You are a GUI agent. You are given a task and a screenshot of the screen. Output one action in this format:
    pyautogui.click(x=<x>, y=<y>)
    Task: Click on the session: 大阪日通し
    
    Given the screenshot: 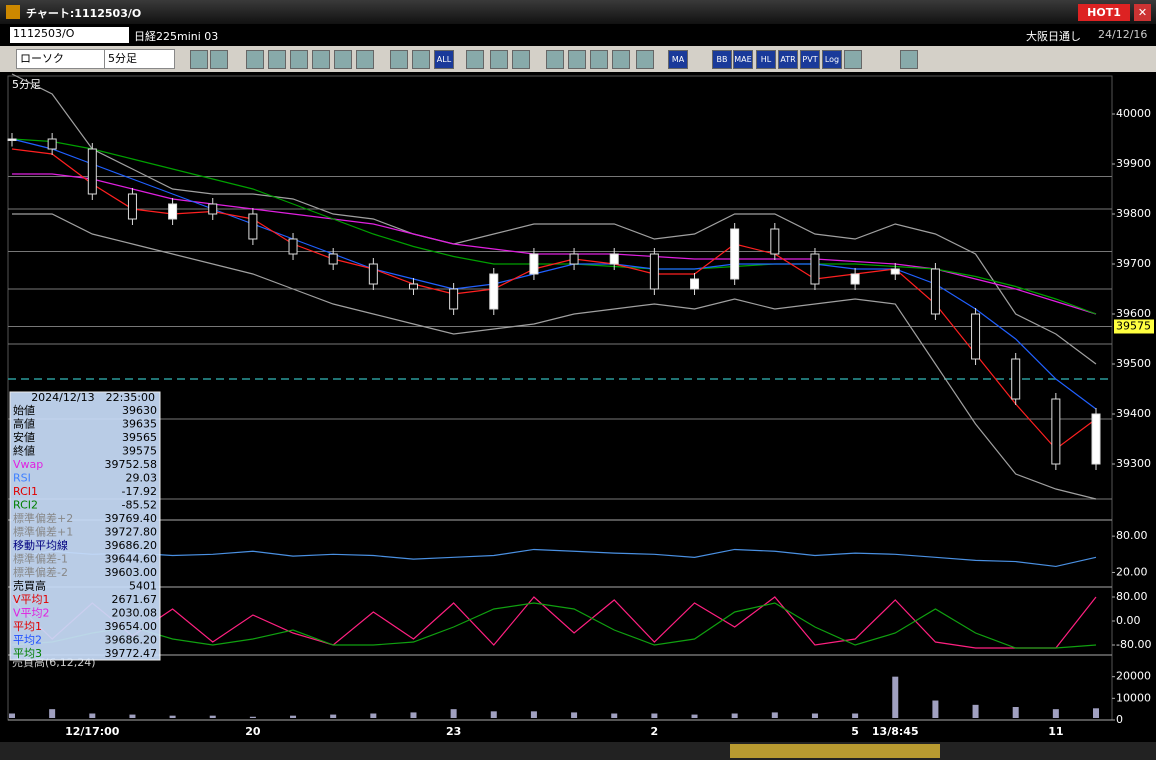 What is the action you would take?
    pyautogui.click(x=1053, y=36)
    